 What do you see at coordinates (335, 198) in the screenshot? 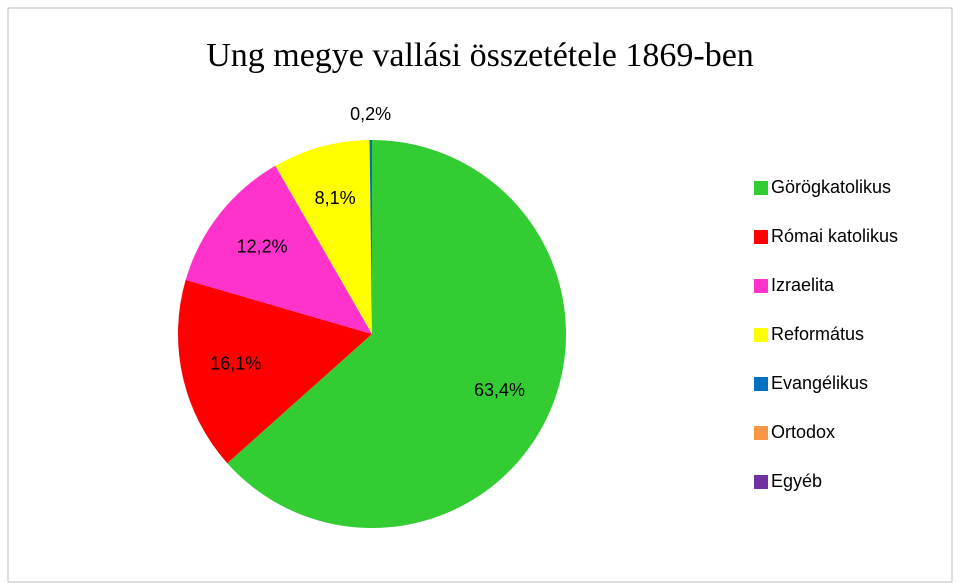
I see `data-label: 8,1%` at bounding box center [335, 198].